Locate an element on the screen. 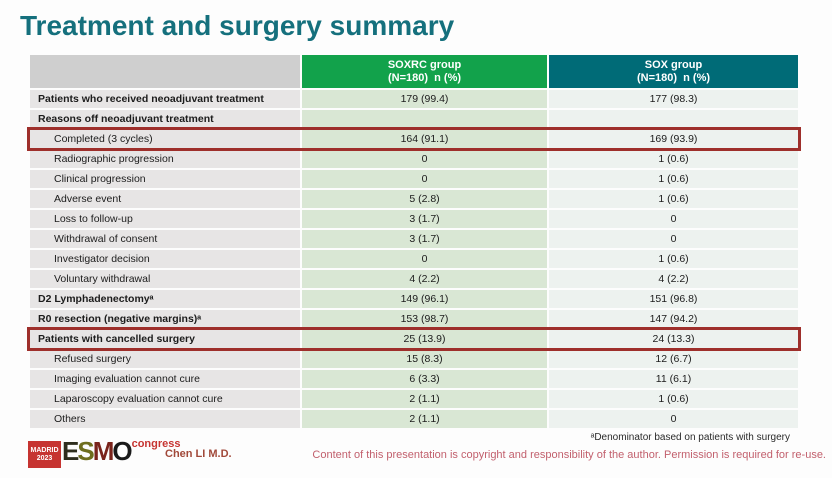 Image resolution: width=832 pixels, height=478 pixels. header-cell-soxrc: SOXRC group (N=180) n (%) is located at coordinates (424, 71).